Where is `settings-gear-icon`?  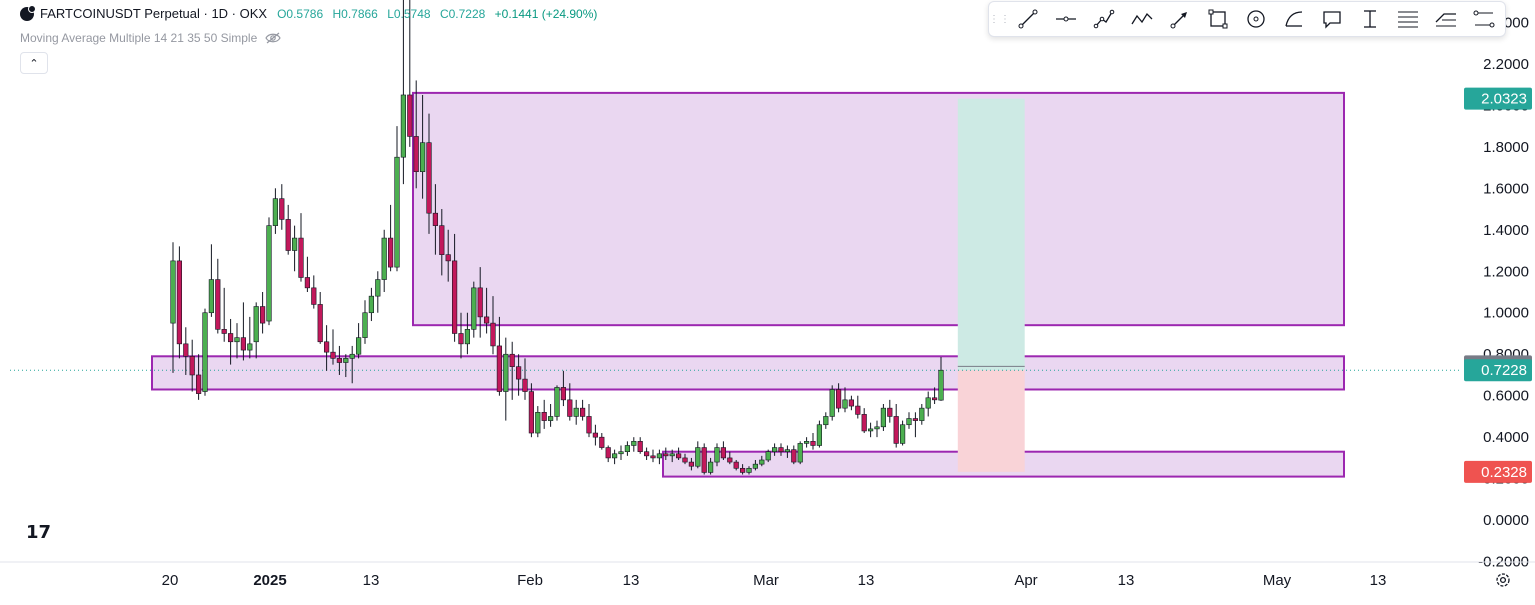 settings-gear-icon is located at coordinates (1503, 580).